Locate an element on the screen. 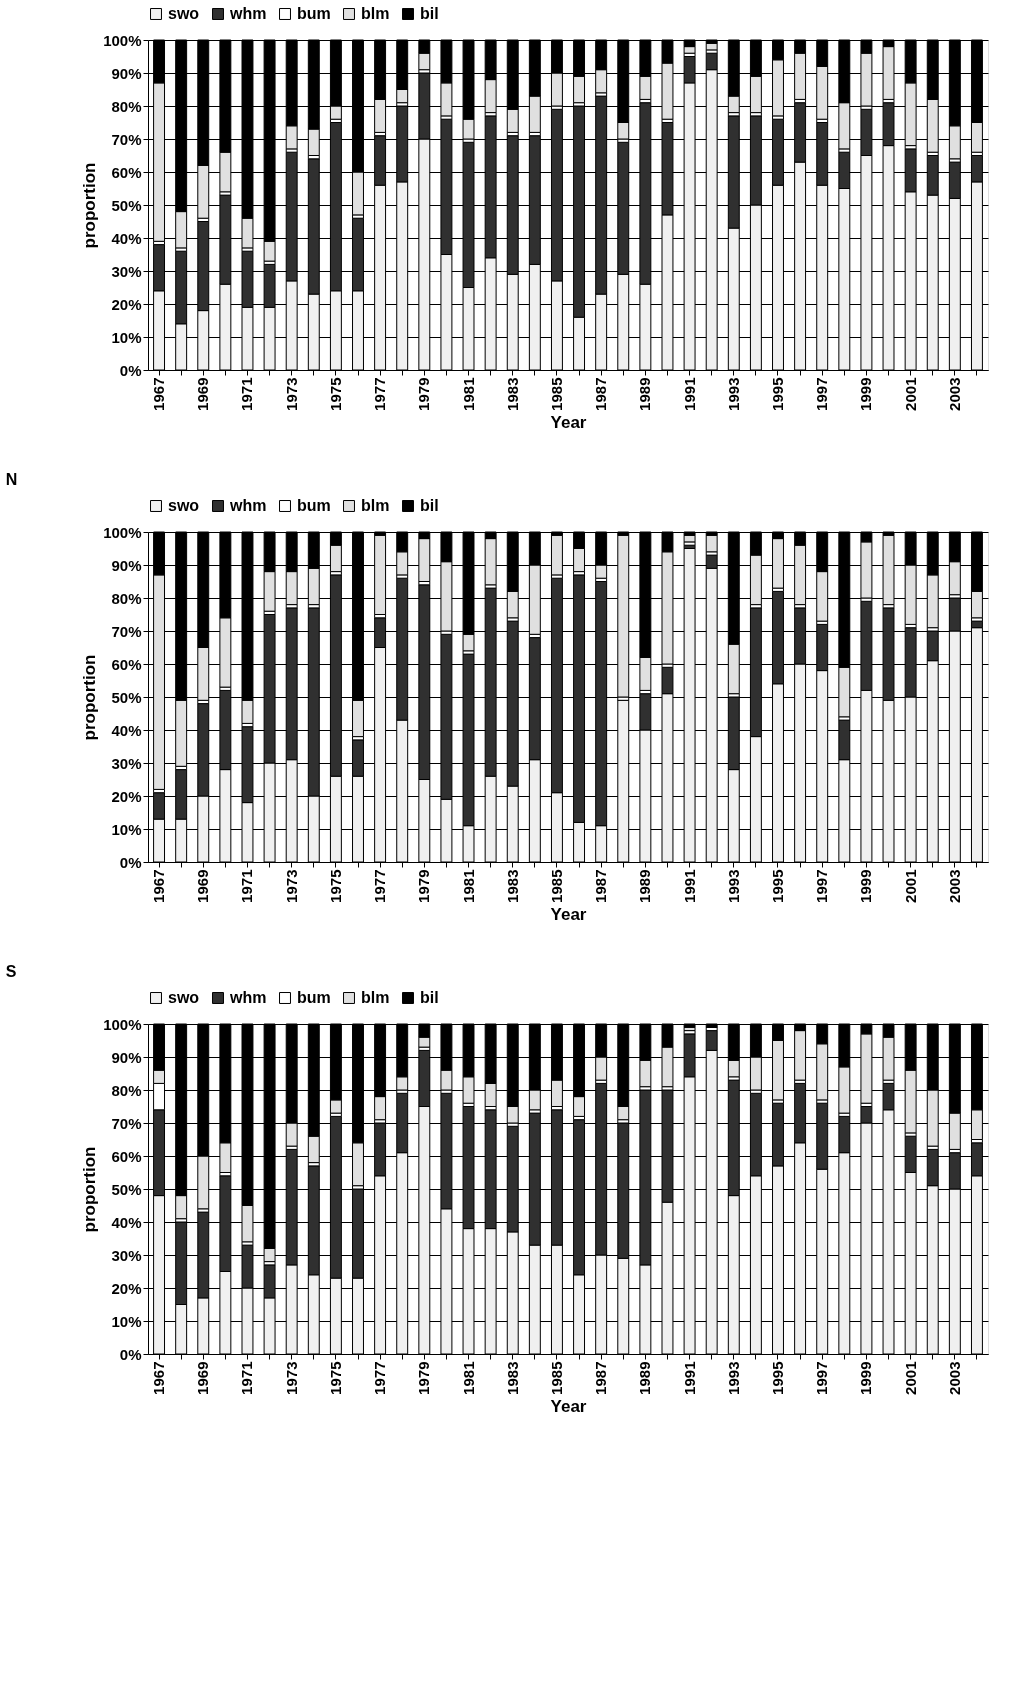 This screenshot has width=1026, height=1682. text: N is located at coordinates (11, 479).